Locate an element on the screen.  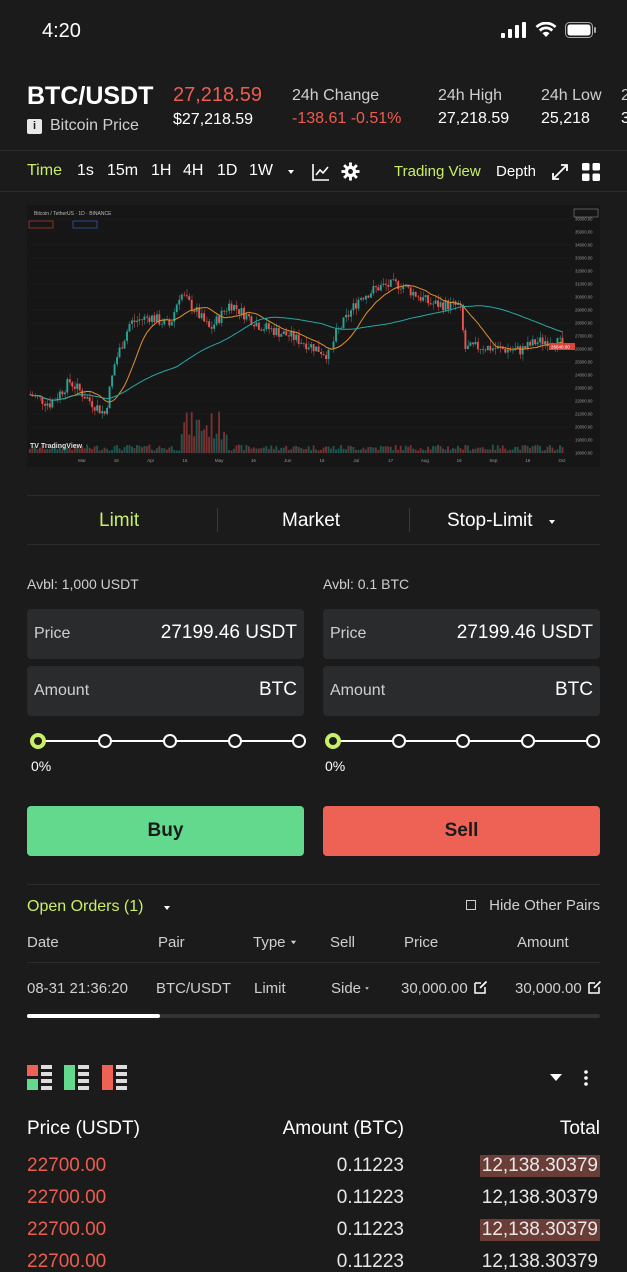
order-side: Side is located at coordinates (346, 988).